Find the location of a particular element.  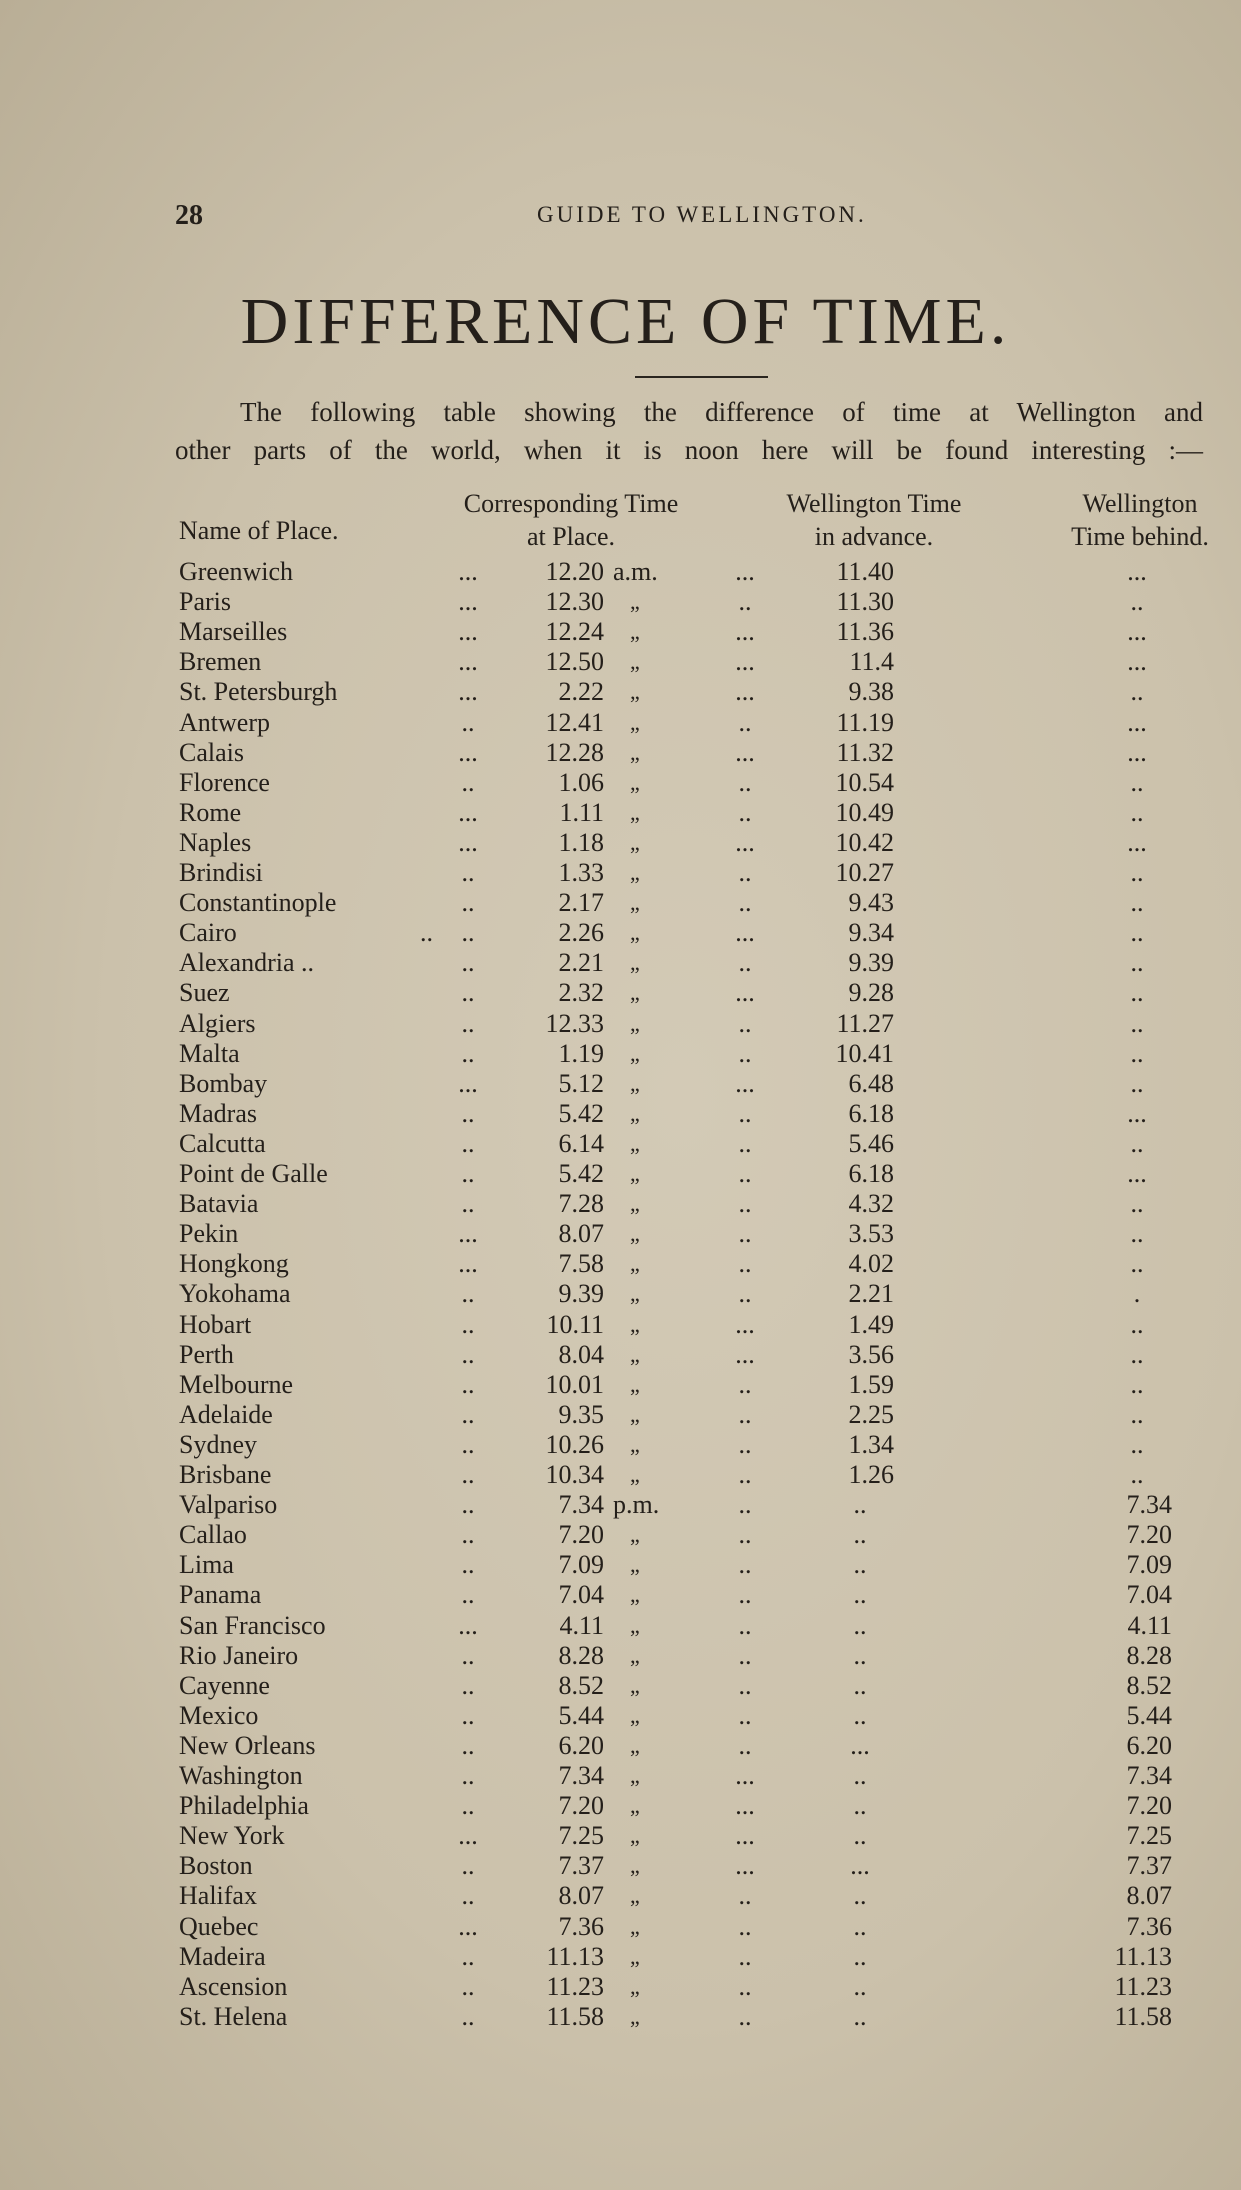

place-name: Batavia is located at coordinates (219, 1204).